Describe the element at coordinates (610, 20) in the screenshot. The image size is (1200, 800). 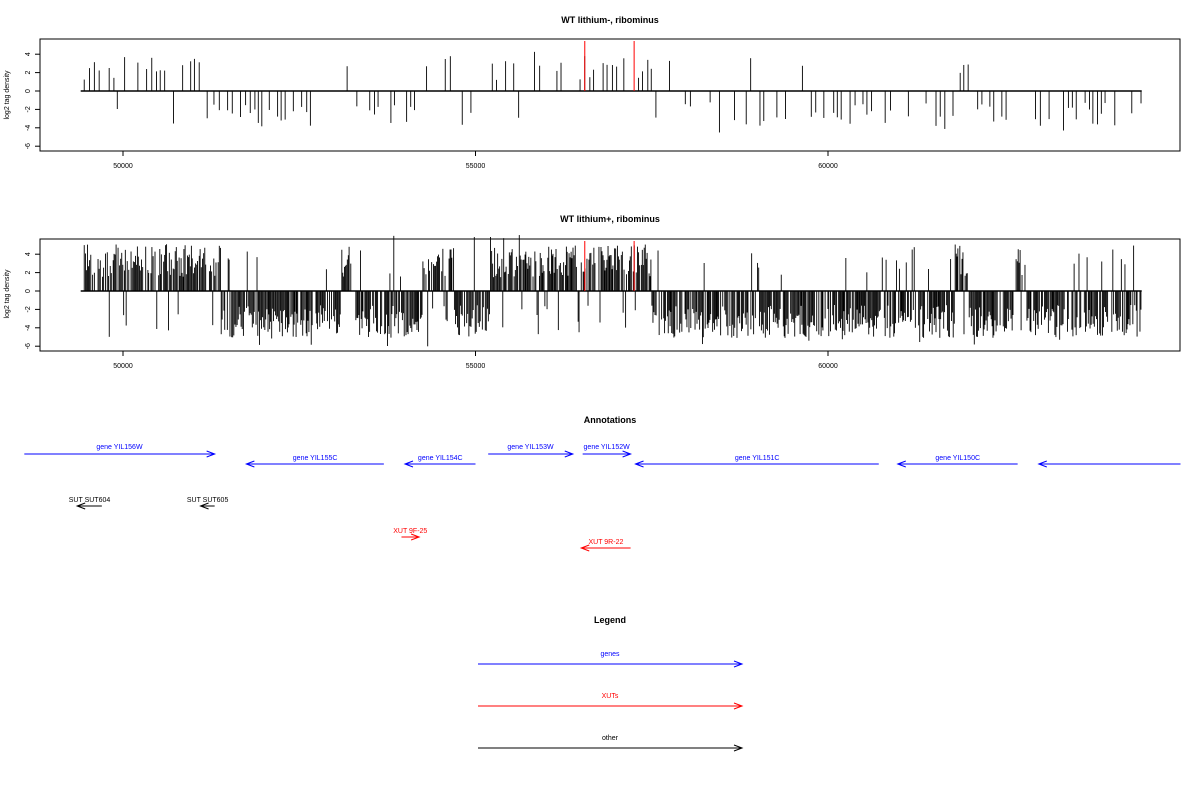
I see `track-title: WT lithium-, ribominus` at that location.